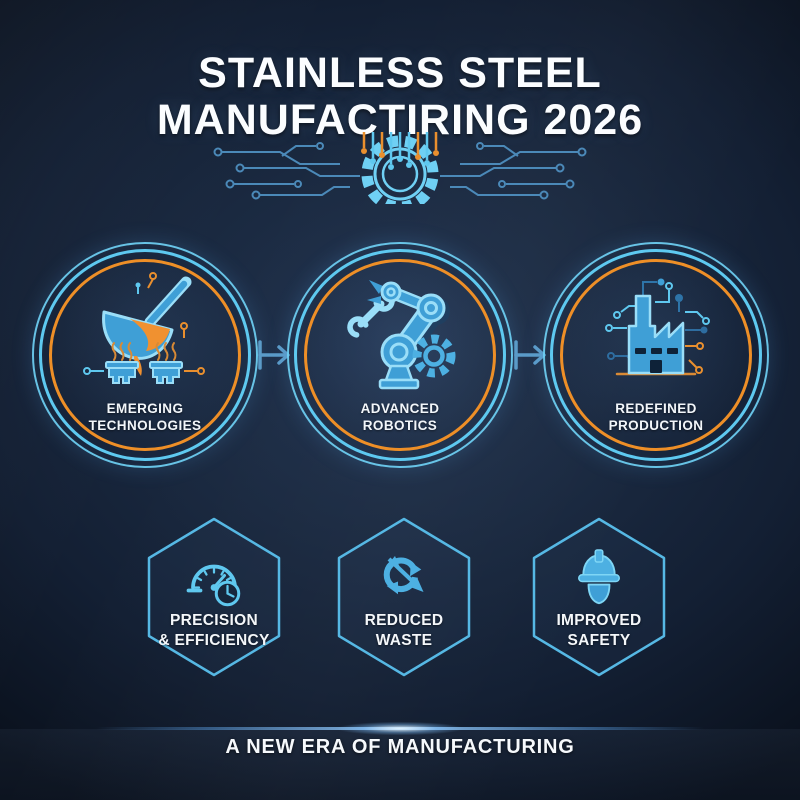 The height and width of the screenshot is (800, 800). Describe the element at coordinates (403, 575) in the screenshot. I see `recycle-arrow-icon` at that location.